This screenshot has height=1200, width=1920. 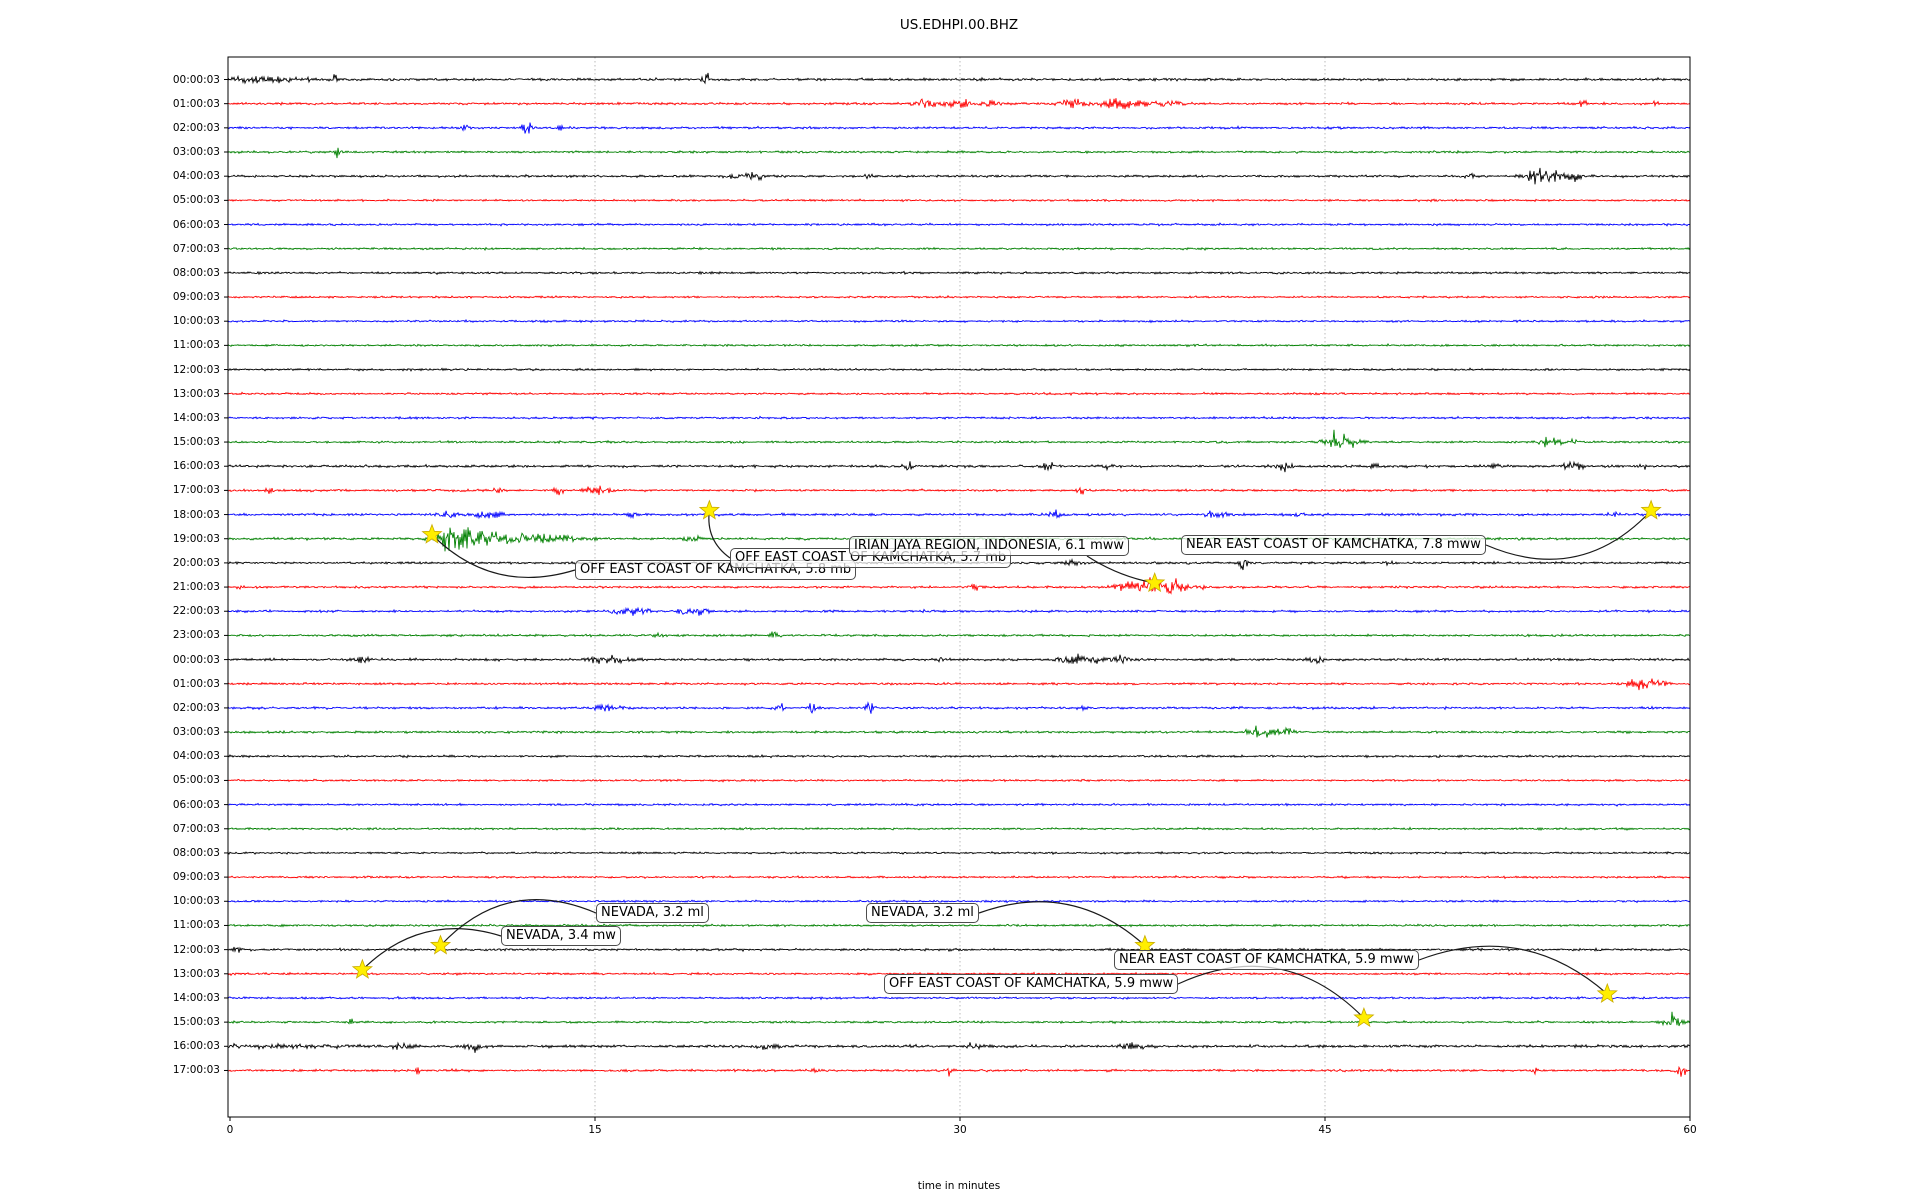 I want to click on event-annotation: NEAR EAST COAST OF KAMCHATKA, 5.9 mww, so click(x=1266, y=960).